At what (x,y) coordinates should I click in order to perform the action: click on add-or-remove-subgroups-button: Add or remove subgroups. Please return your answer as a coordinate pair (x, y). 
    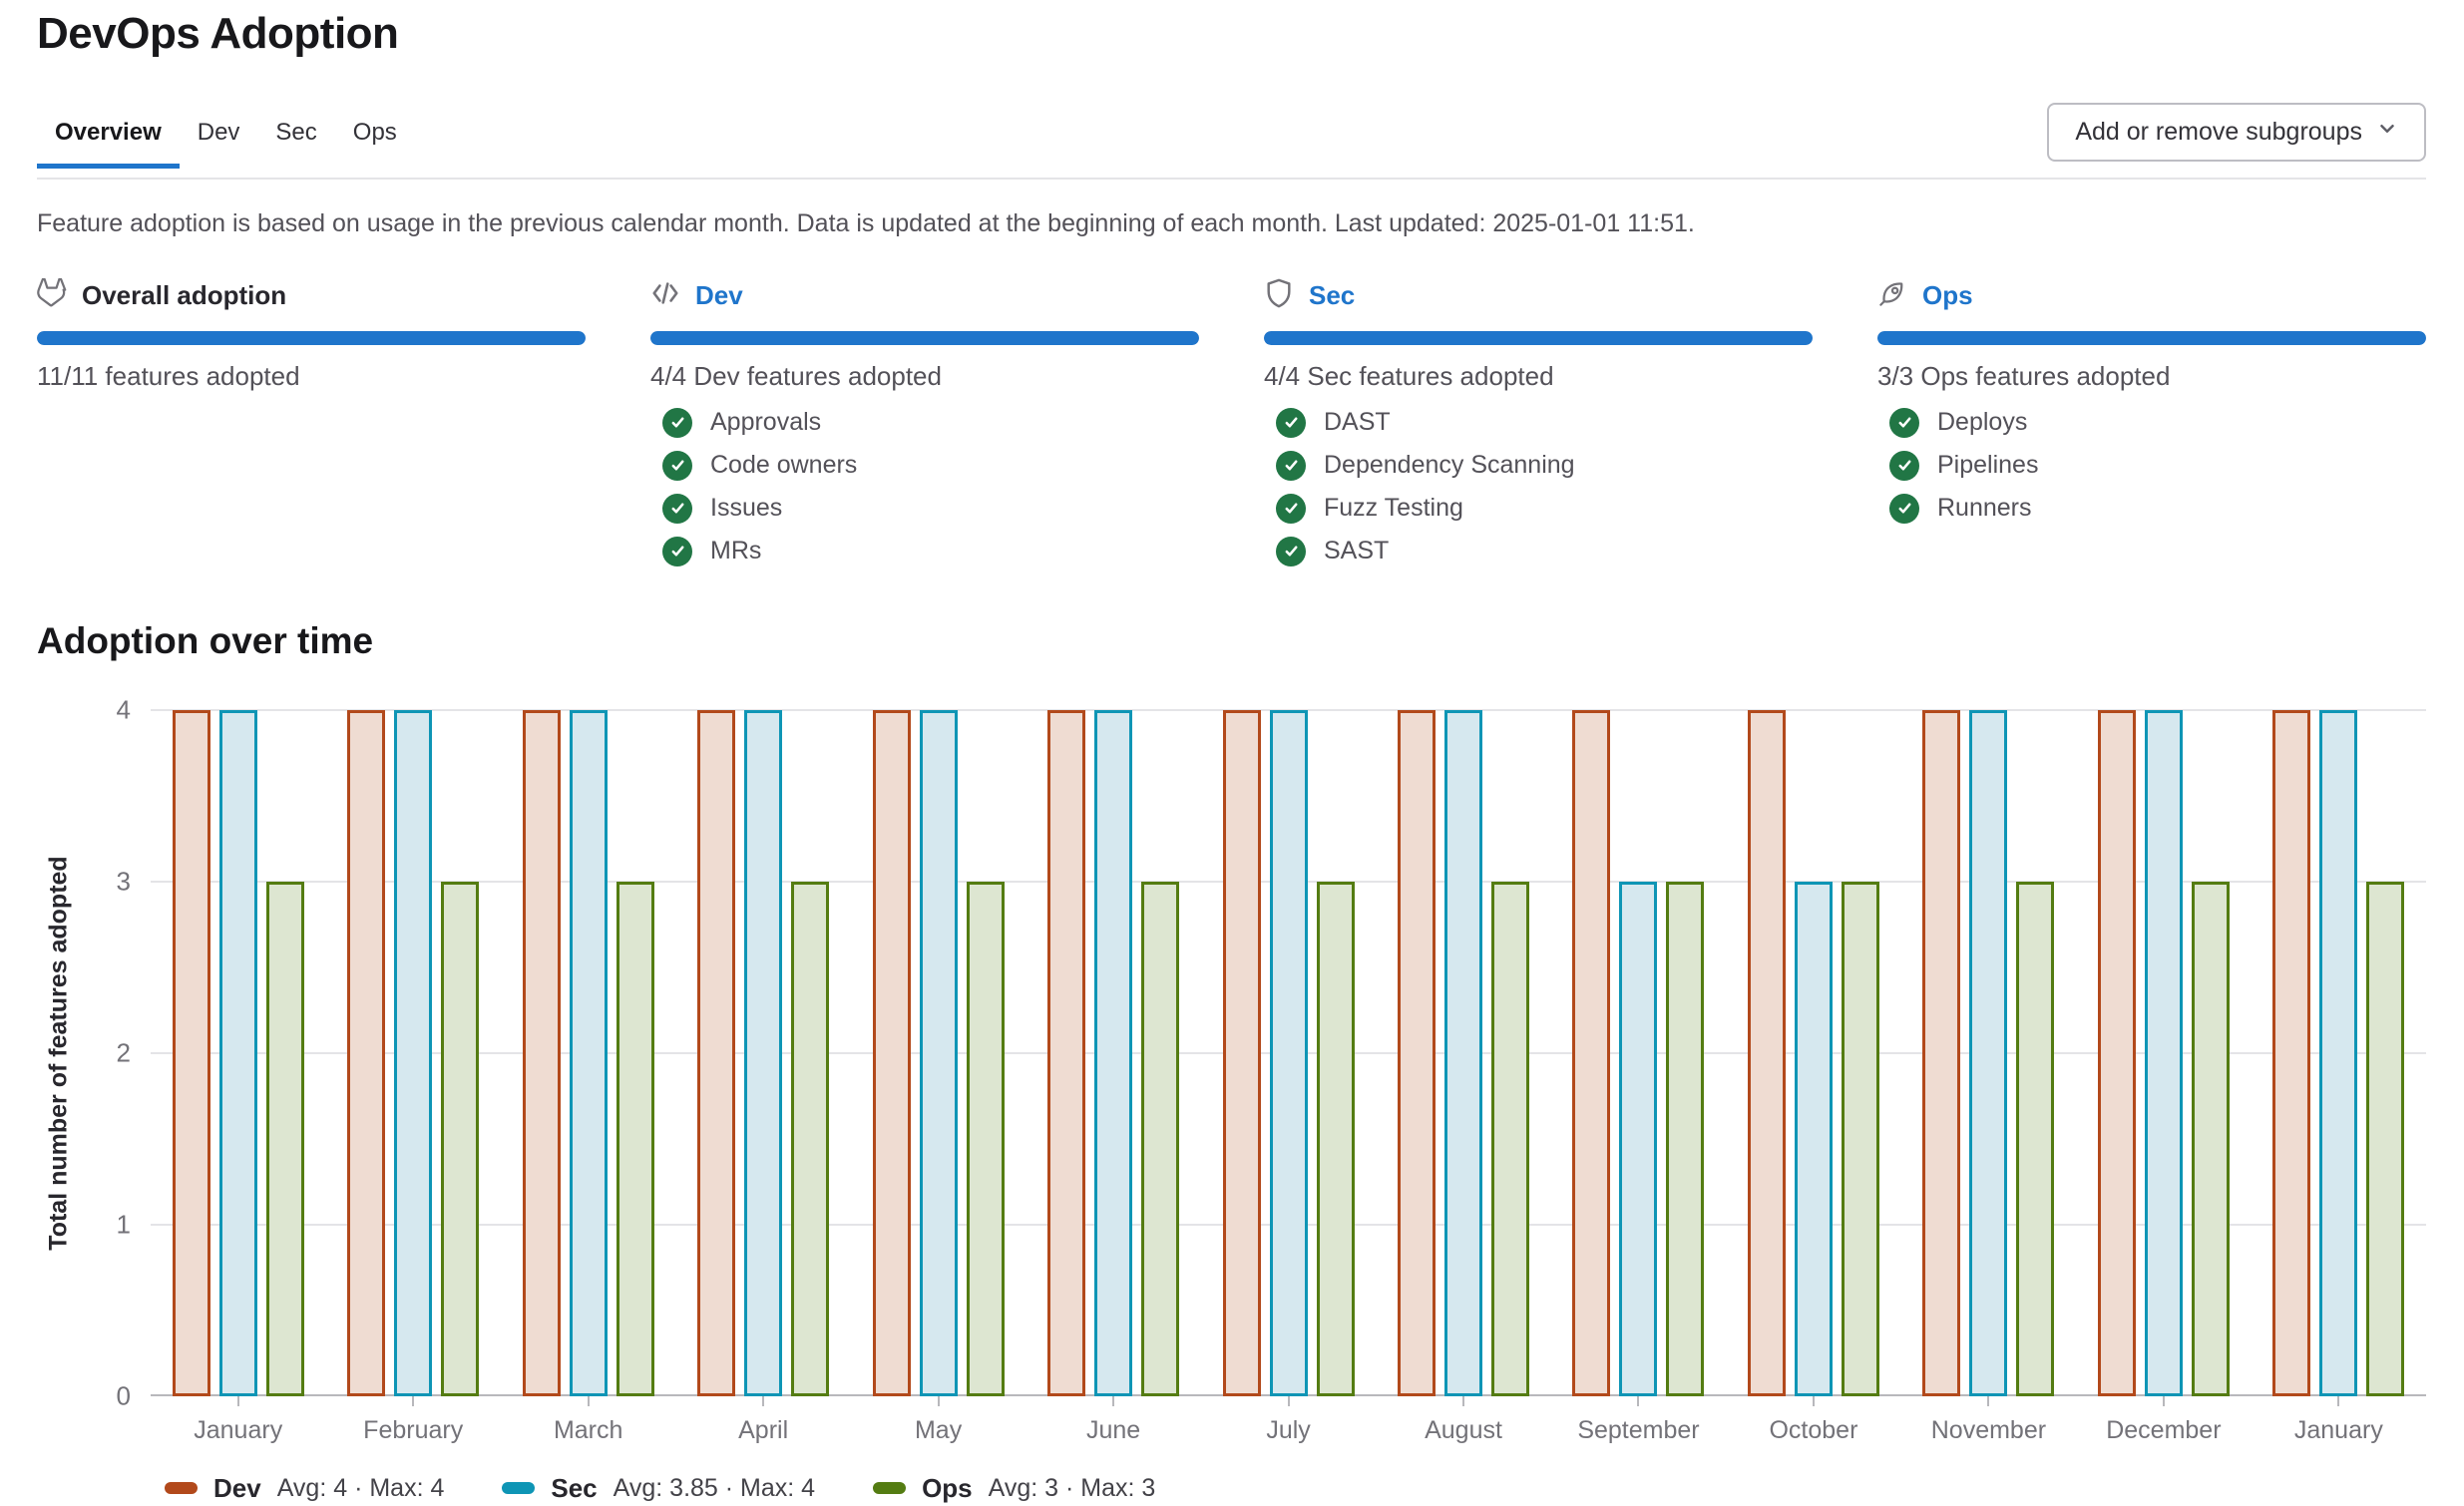
    Looking at the image, I should click on (2236, 132).